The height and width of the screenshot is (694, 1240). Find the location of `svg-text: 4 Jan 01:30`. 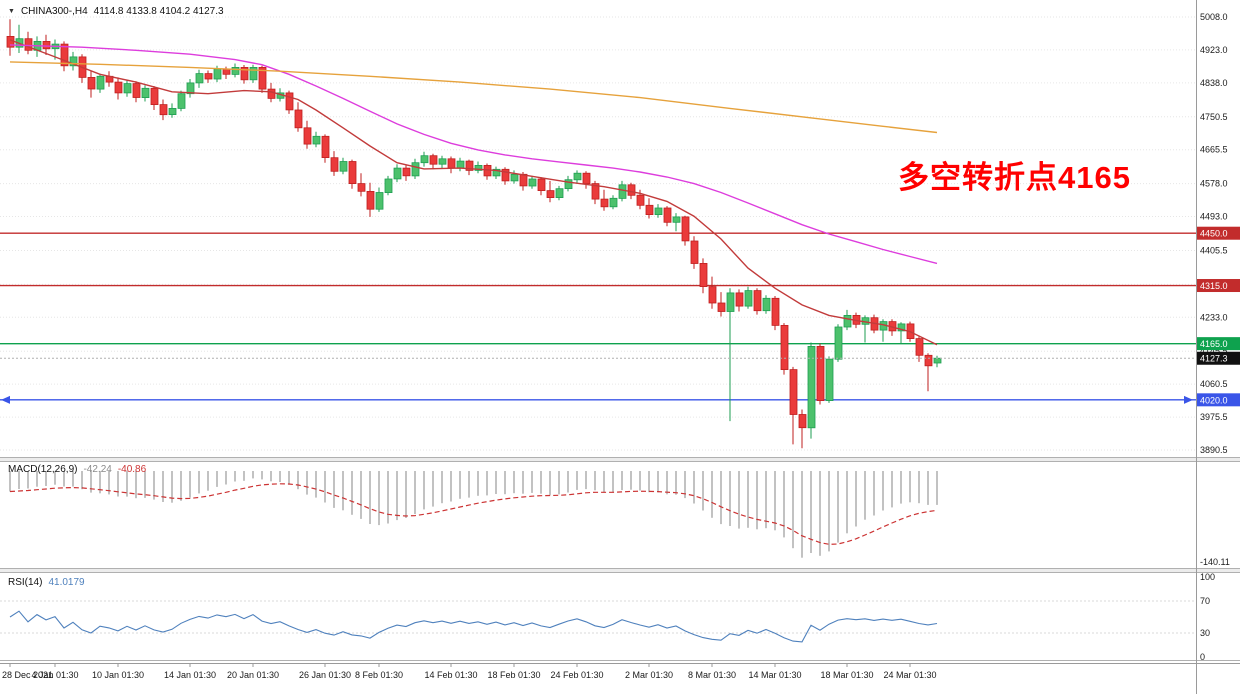

svg-text: 4 Jan 01:30 is located at coordinates (54, 675).